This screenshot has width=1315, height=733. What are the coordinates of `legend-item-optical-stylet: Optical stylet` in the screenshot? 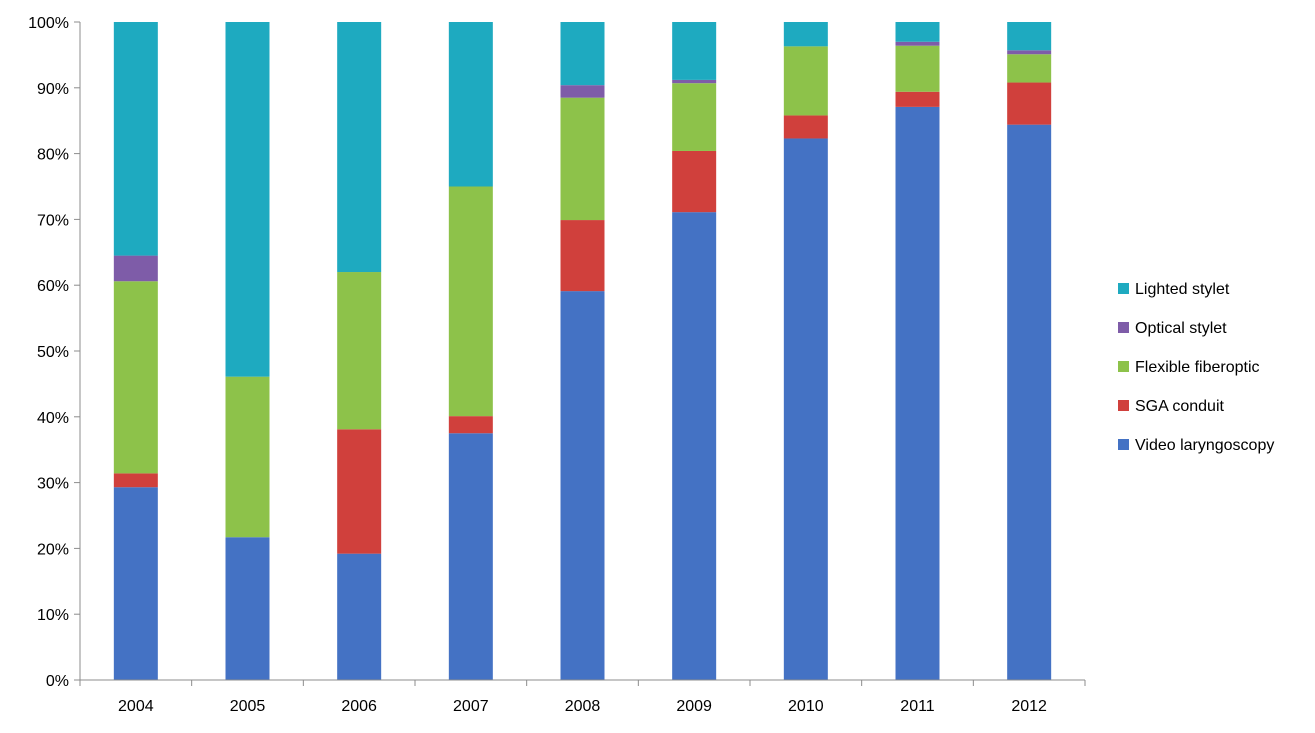 It's located at (1172, 328).